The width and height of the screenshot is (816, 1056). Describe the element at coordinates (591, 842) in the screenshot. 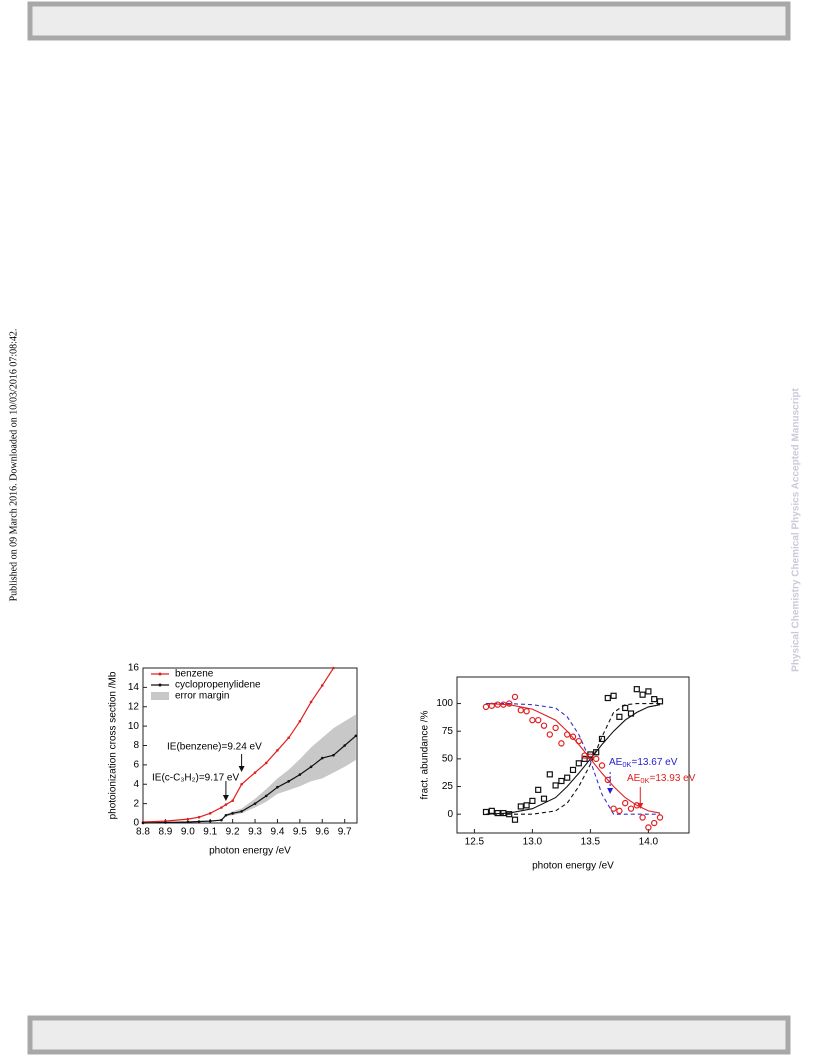

I see `x-tick-label: 13.5` at that location.